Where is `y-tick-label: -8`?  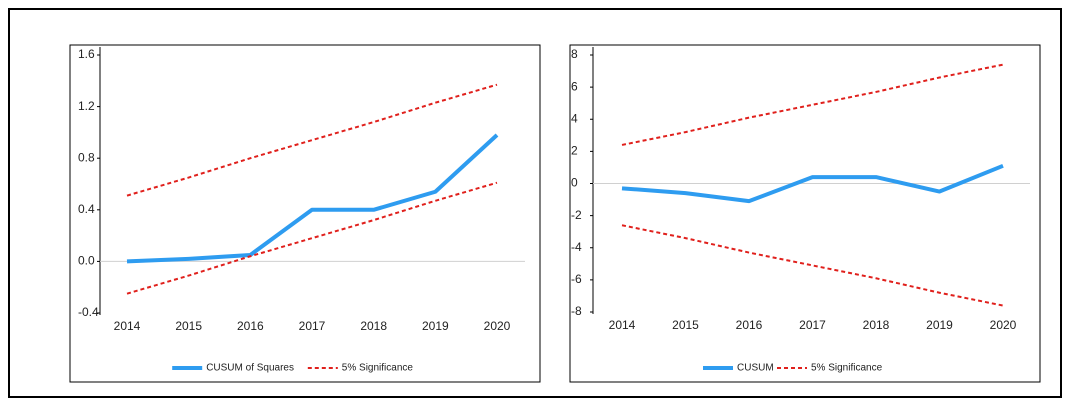
y-tick-label: -8 is located at coordinates (576, 311).